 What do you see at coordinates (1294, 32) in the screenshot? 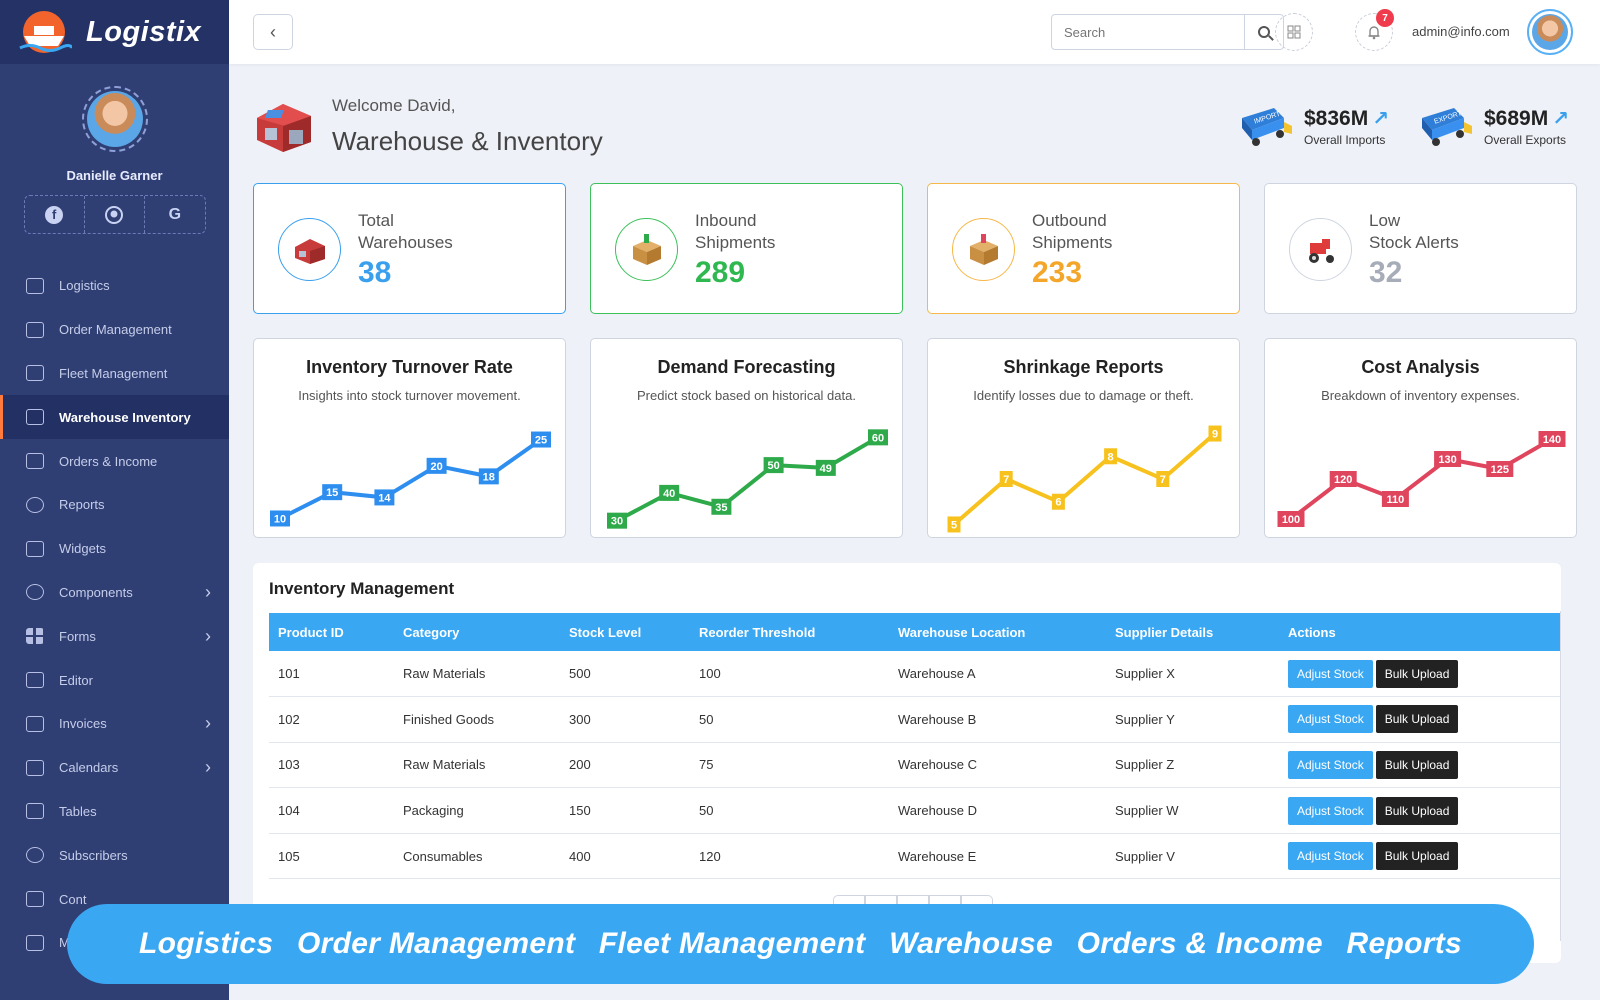
I see `apps-button` at bounding box center [1294, 32].